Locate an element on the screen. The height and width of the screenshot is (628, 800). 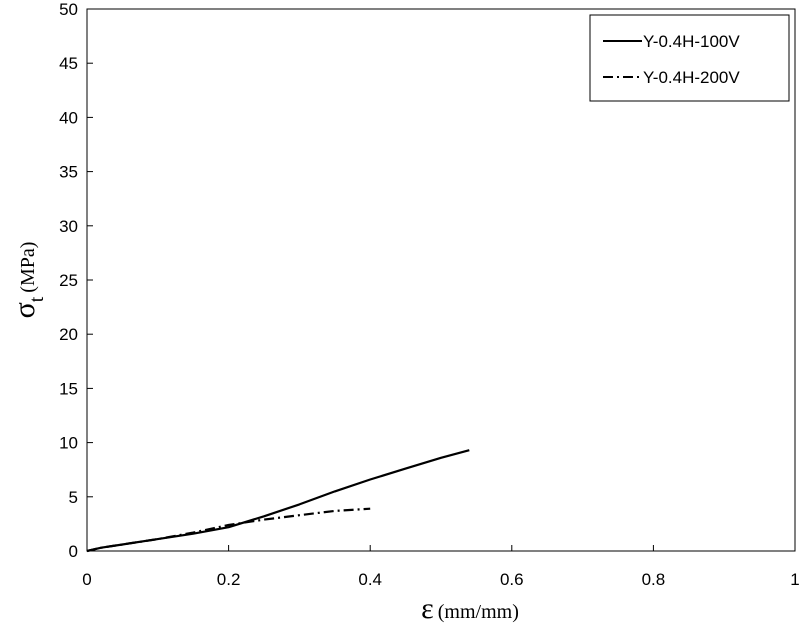
svg-text:σt(MPa): σt (MPa) is located at coordinates (28, 280).